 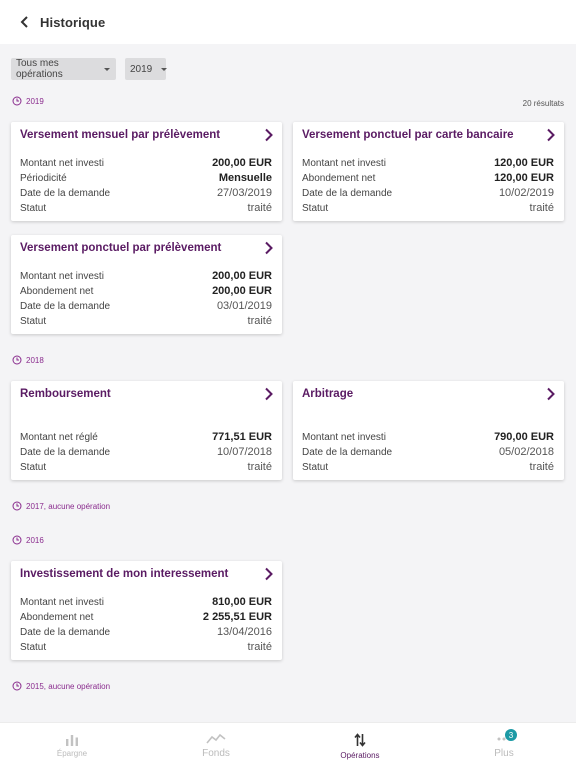 What do you see at coordinates (216, 738) in the screenshot?
I see `trend-line-icon` at bounding box center [216, 738].